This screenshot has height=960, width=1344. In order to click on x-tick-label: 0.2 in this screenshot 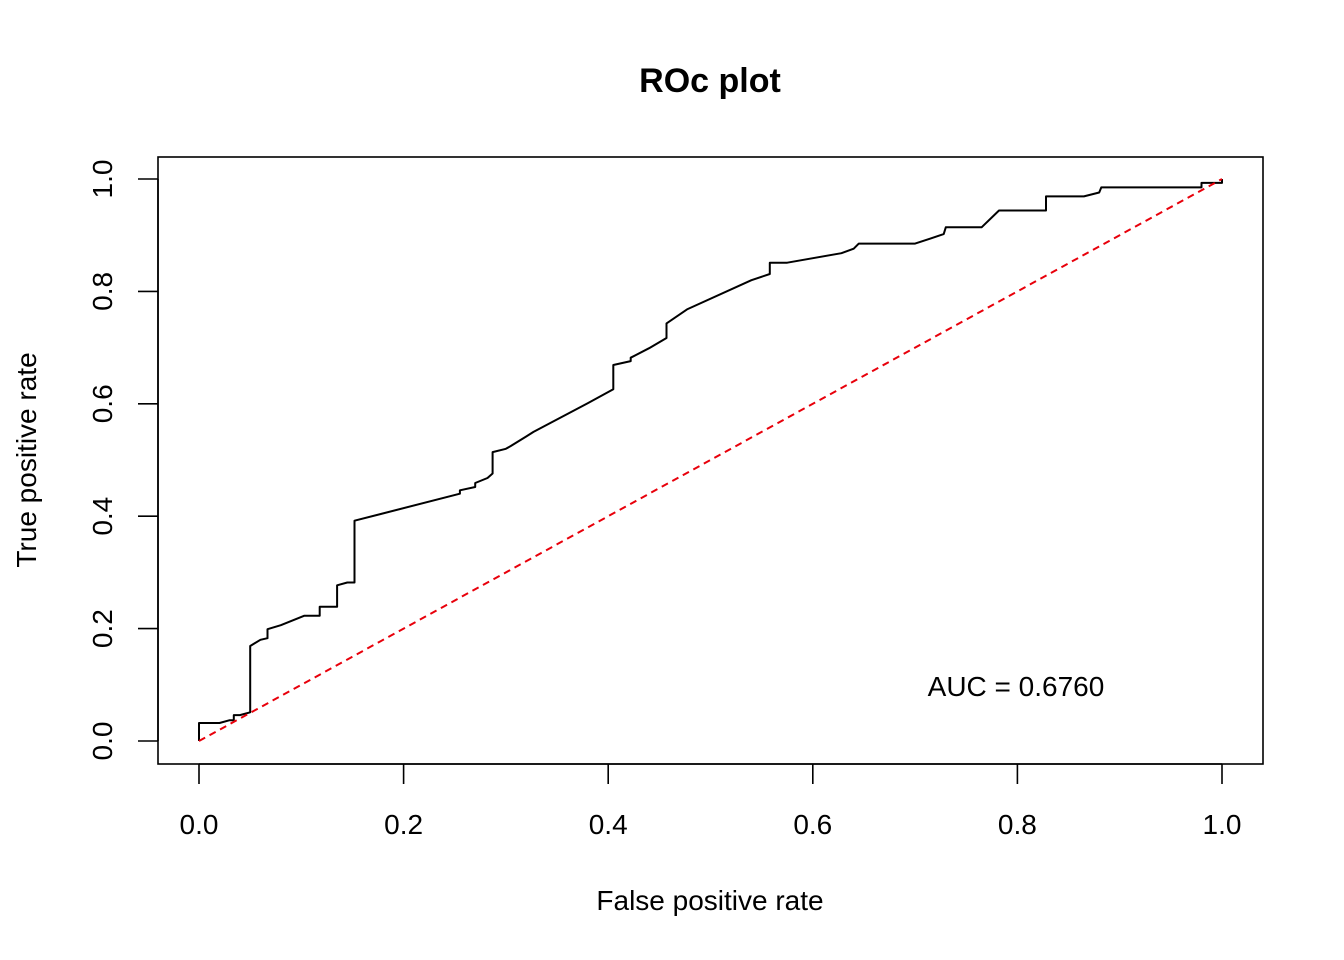, I will do `click(403, 824)`.